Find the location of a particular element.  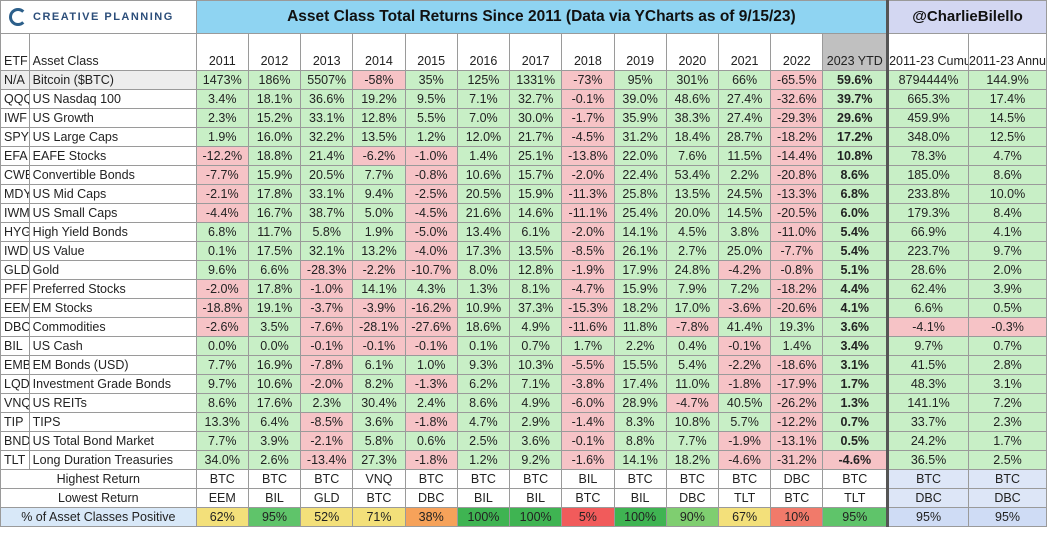

cumulative-cell: 78.3% is located at coordinates (928, 156).